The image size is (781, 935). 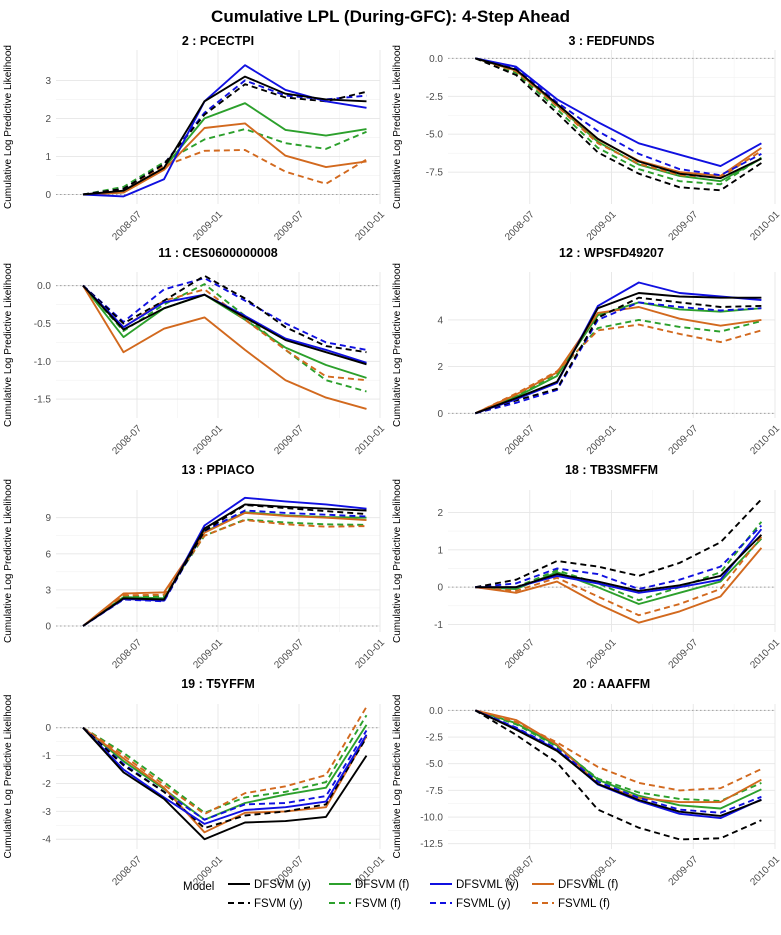 I want to click on y-tick-label: -0.5, so click(x=43, y=324).